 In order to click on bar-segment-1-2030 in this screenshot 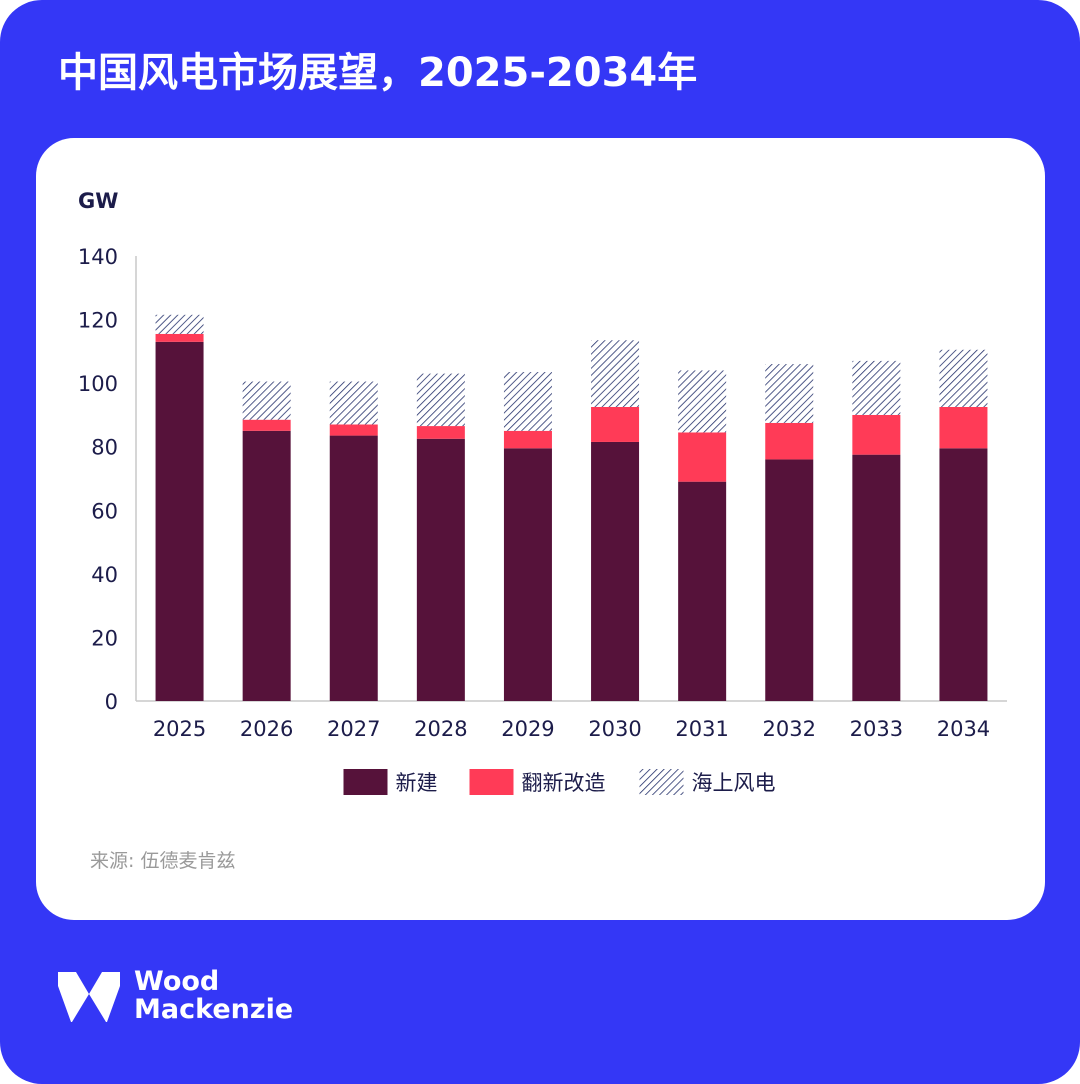, I will do `click(615, 424)`.